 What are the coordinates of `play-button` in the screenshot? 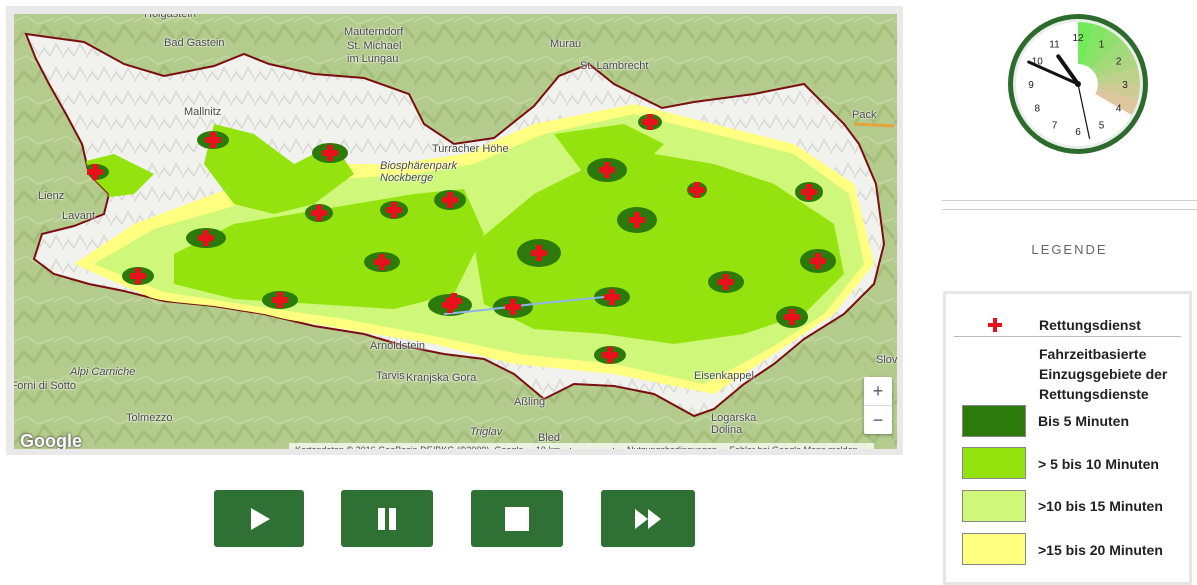 It's located at (259, 518).